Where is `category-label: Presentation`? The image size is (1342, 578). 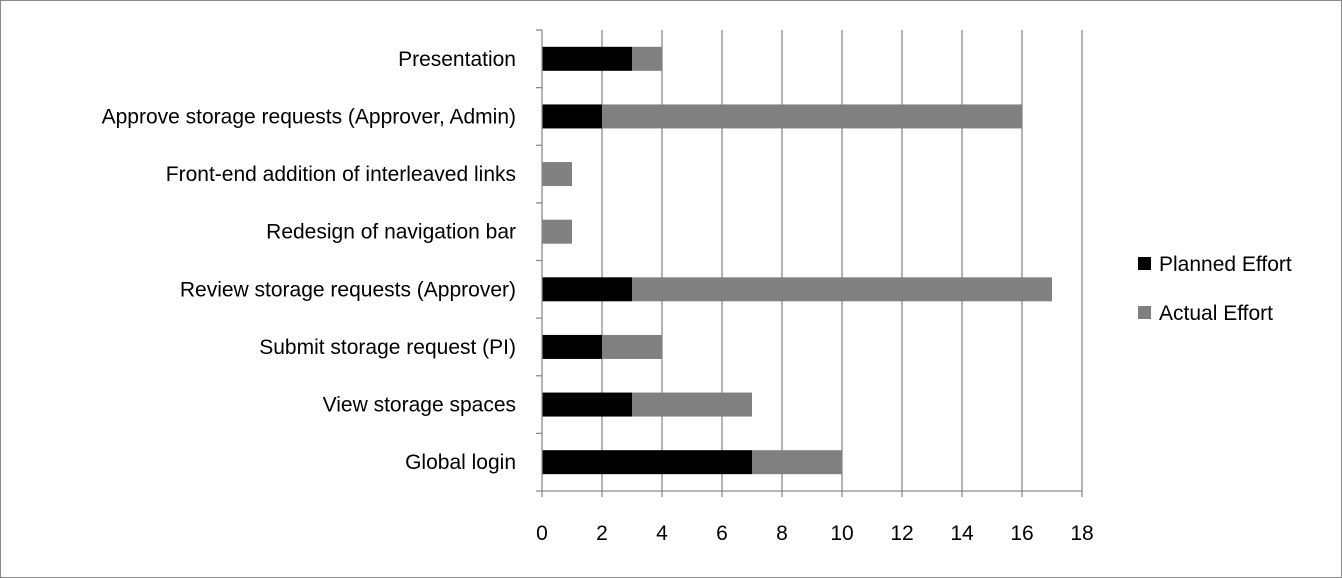 category-label: Presentation is located at coordinates (457, 59).